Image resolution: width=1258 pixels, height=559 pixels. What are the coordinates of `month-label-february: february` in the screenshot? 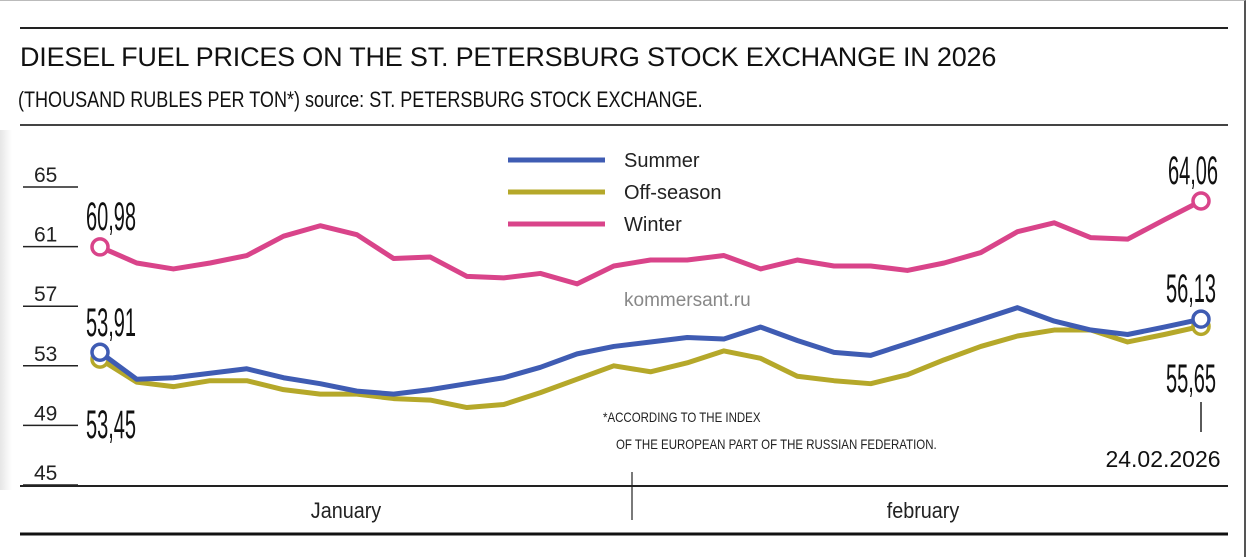 It's located at (923, 511).